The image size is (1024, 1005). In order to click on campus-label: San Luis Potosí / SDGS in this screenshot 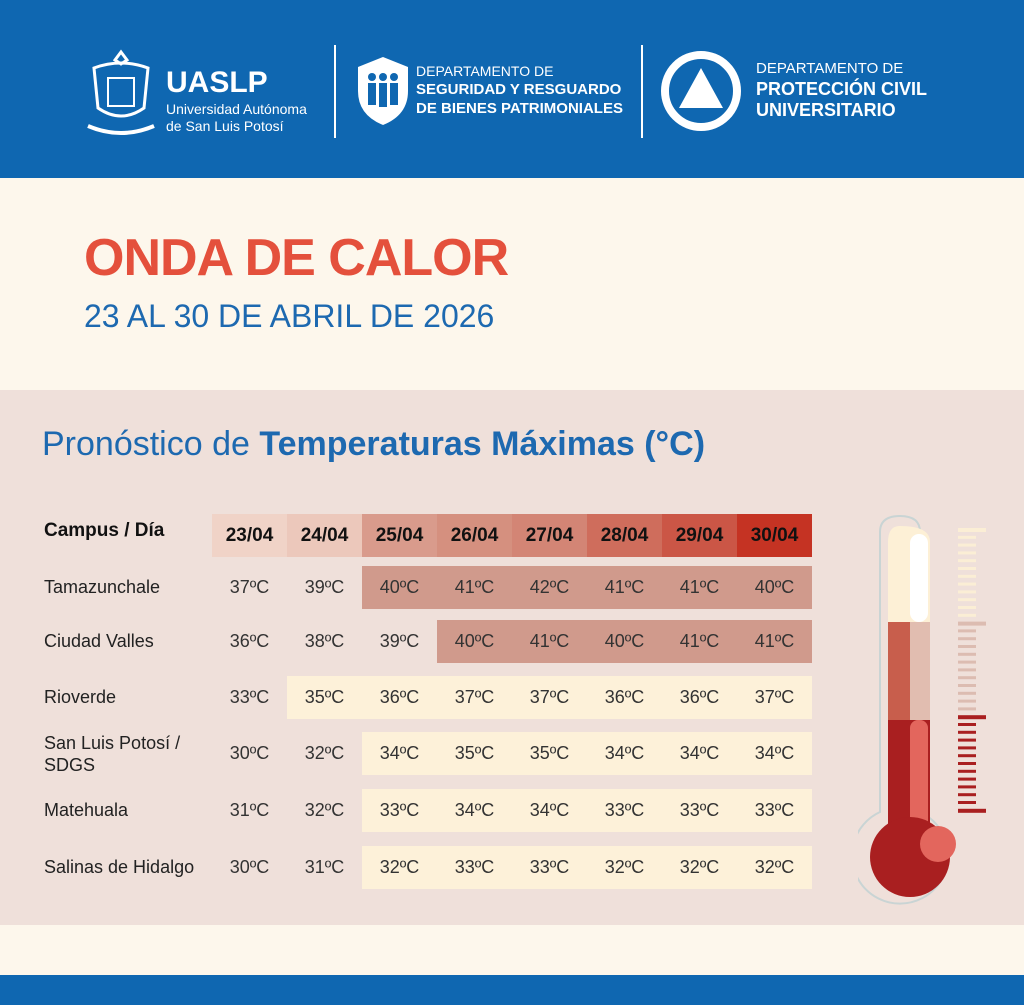, I will do `click(112, 754)`.